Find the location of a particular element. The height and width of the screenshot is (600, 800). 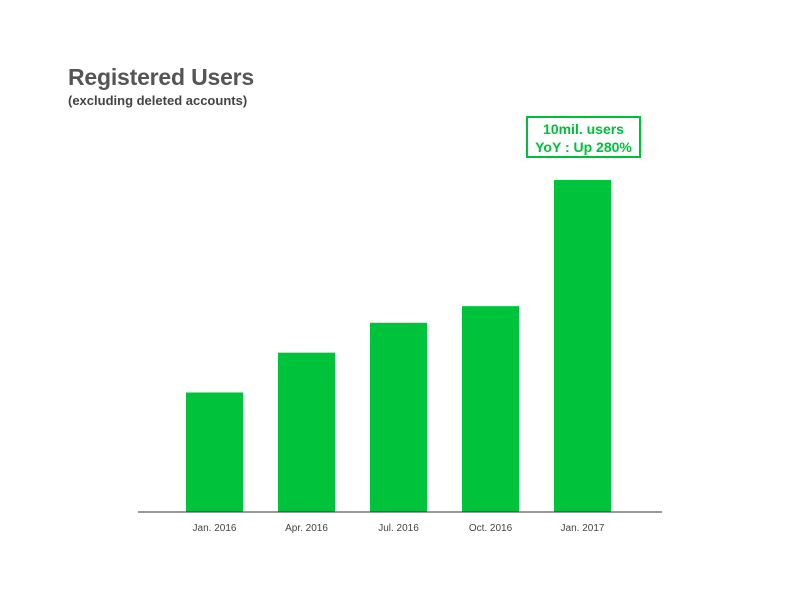

x-tick-label-1: Apr. 2016 is located at coordinates (306, 528).